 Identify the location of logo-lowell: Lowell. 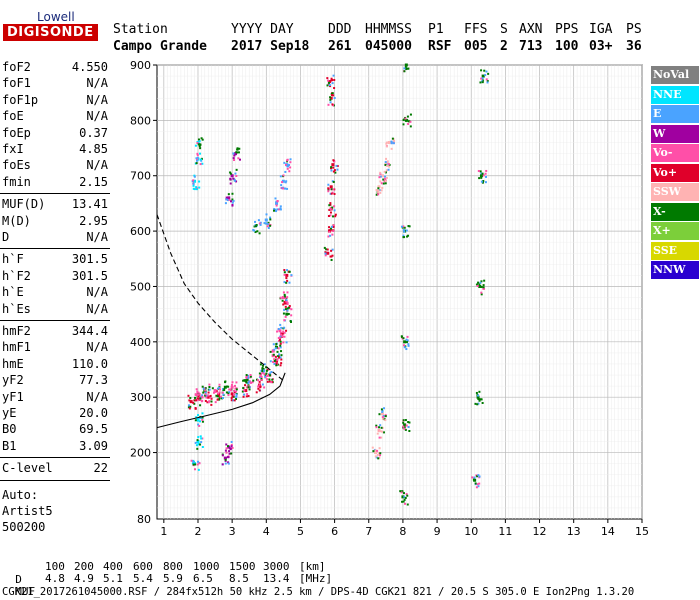
(56, 17).